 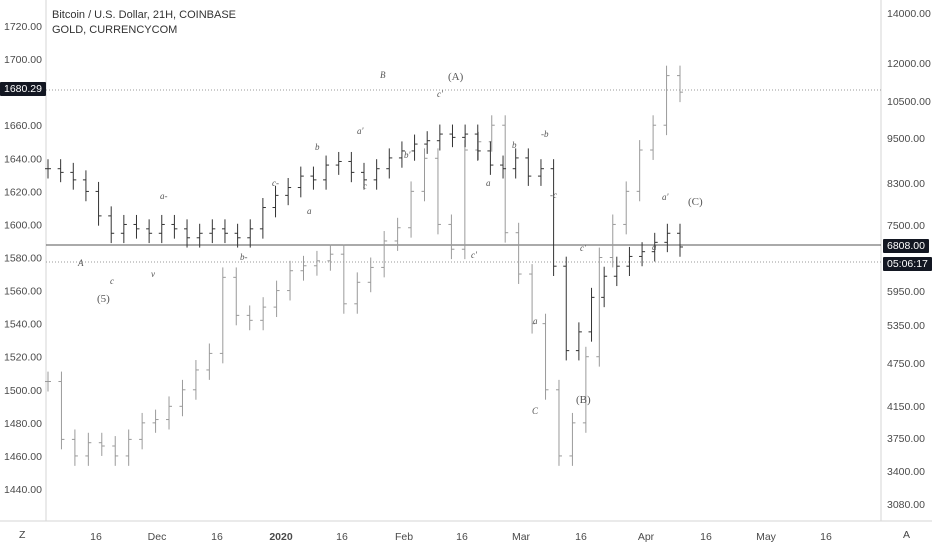 What do you see at coordinates (23, 391) in the screenshot?
I see `left-axis-tick-label: 1500.00` at bounding box center [23, 391].